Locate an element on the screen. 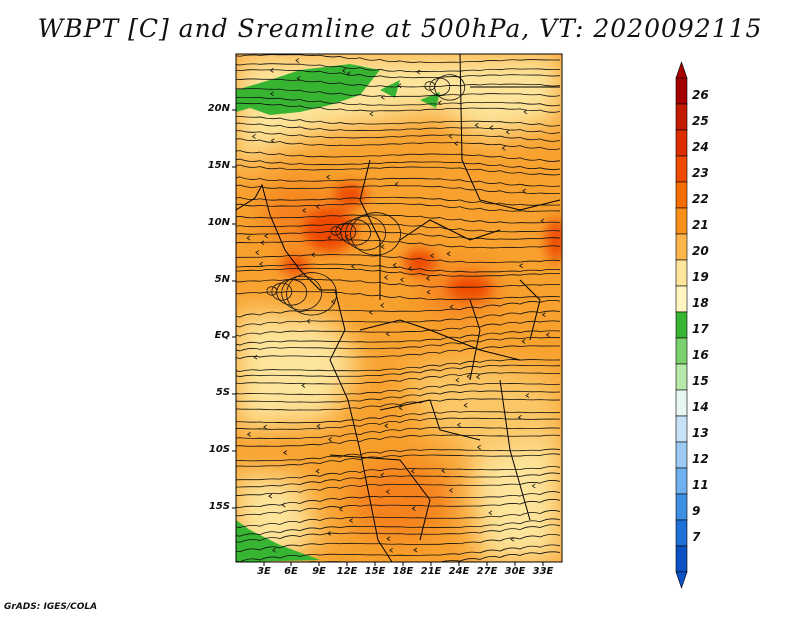 This screenshot has width=800, height=618. lon-label: 9E is located at coordinates (319, 571).